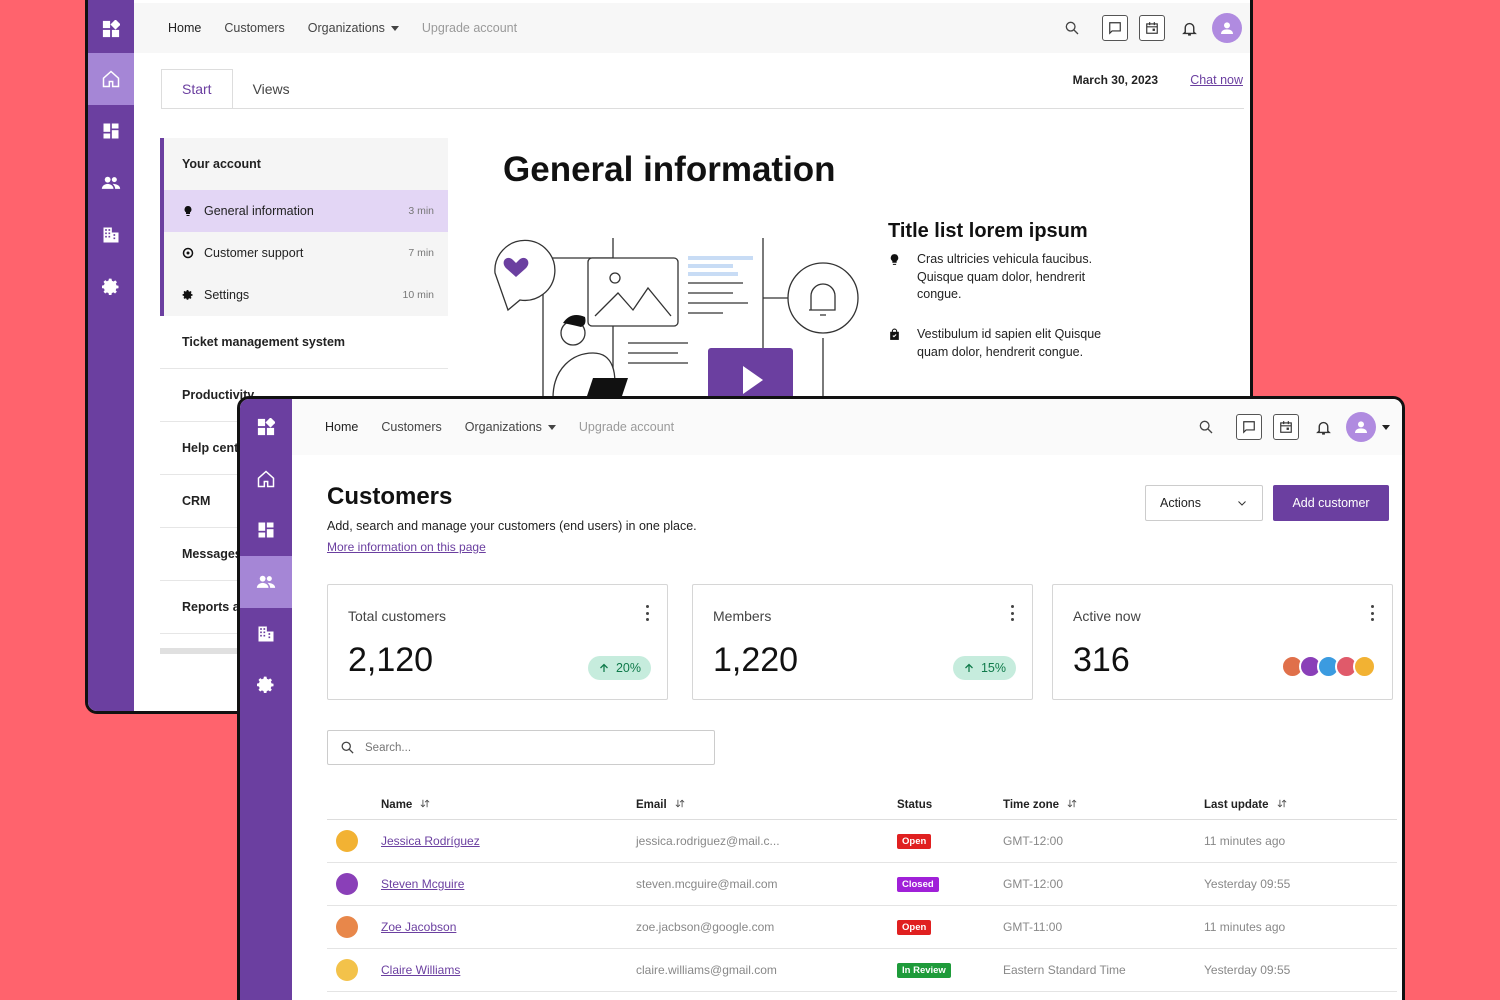 The width and height of the screenshot is (1500, 1000). I want to click on column-header-time-zone: Time zone, so click(1103, 805).